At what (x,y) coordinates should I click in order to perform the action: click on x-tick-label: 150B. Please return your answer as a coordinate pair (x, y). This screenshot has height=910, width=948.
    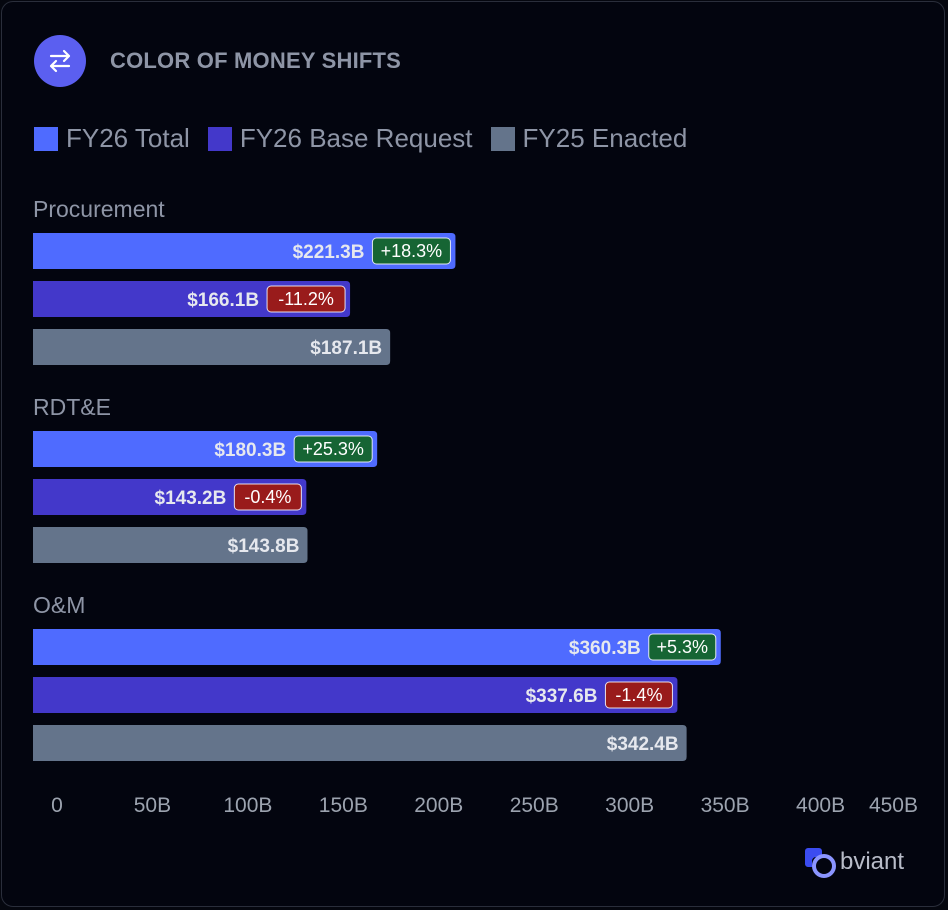
    Looking at the image, I should click on (343, 805).